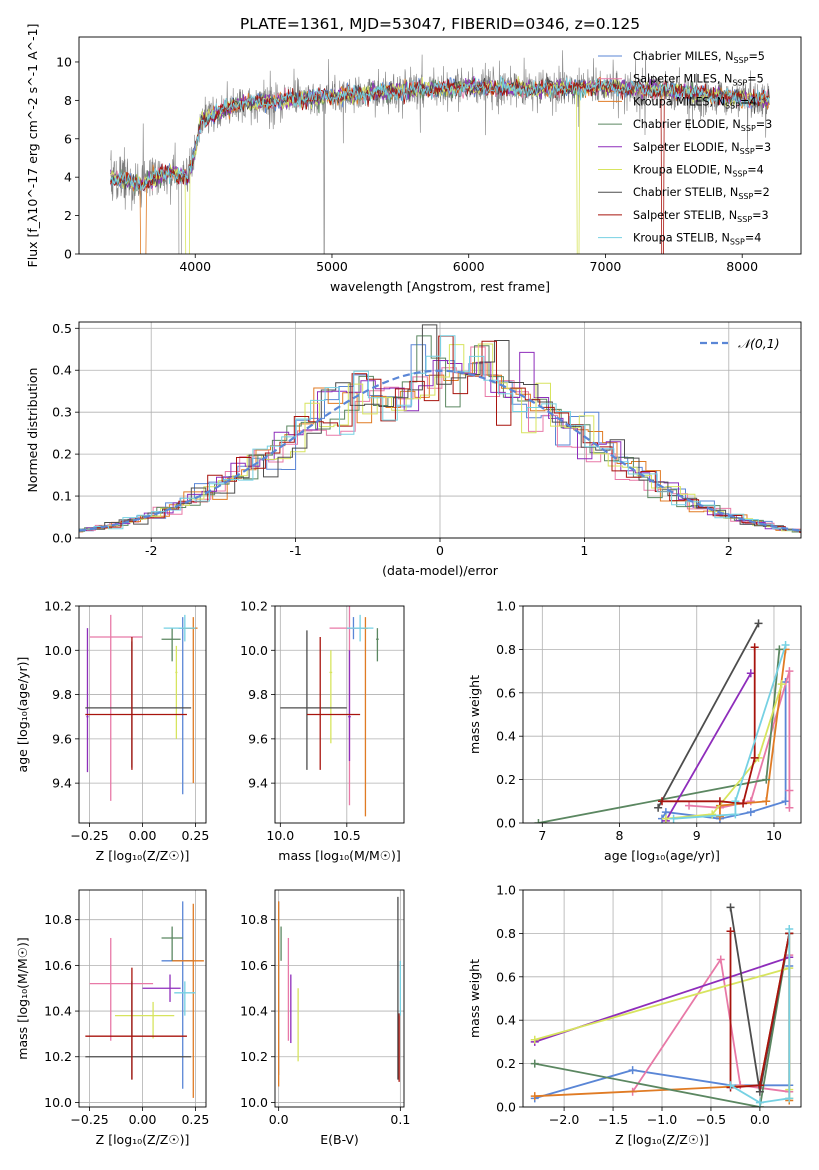  I want to click on x-axis-label: E(B-V), so click(339, 1139).